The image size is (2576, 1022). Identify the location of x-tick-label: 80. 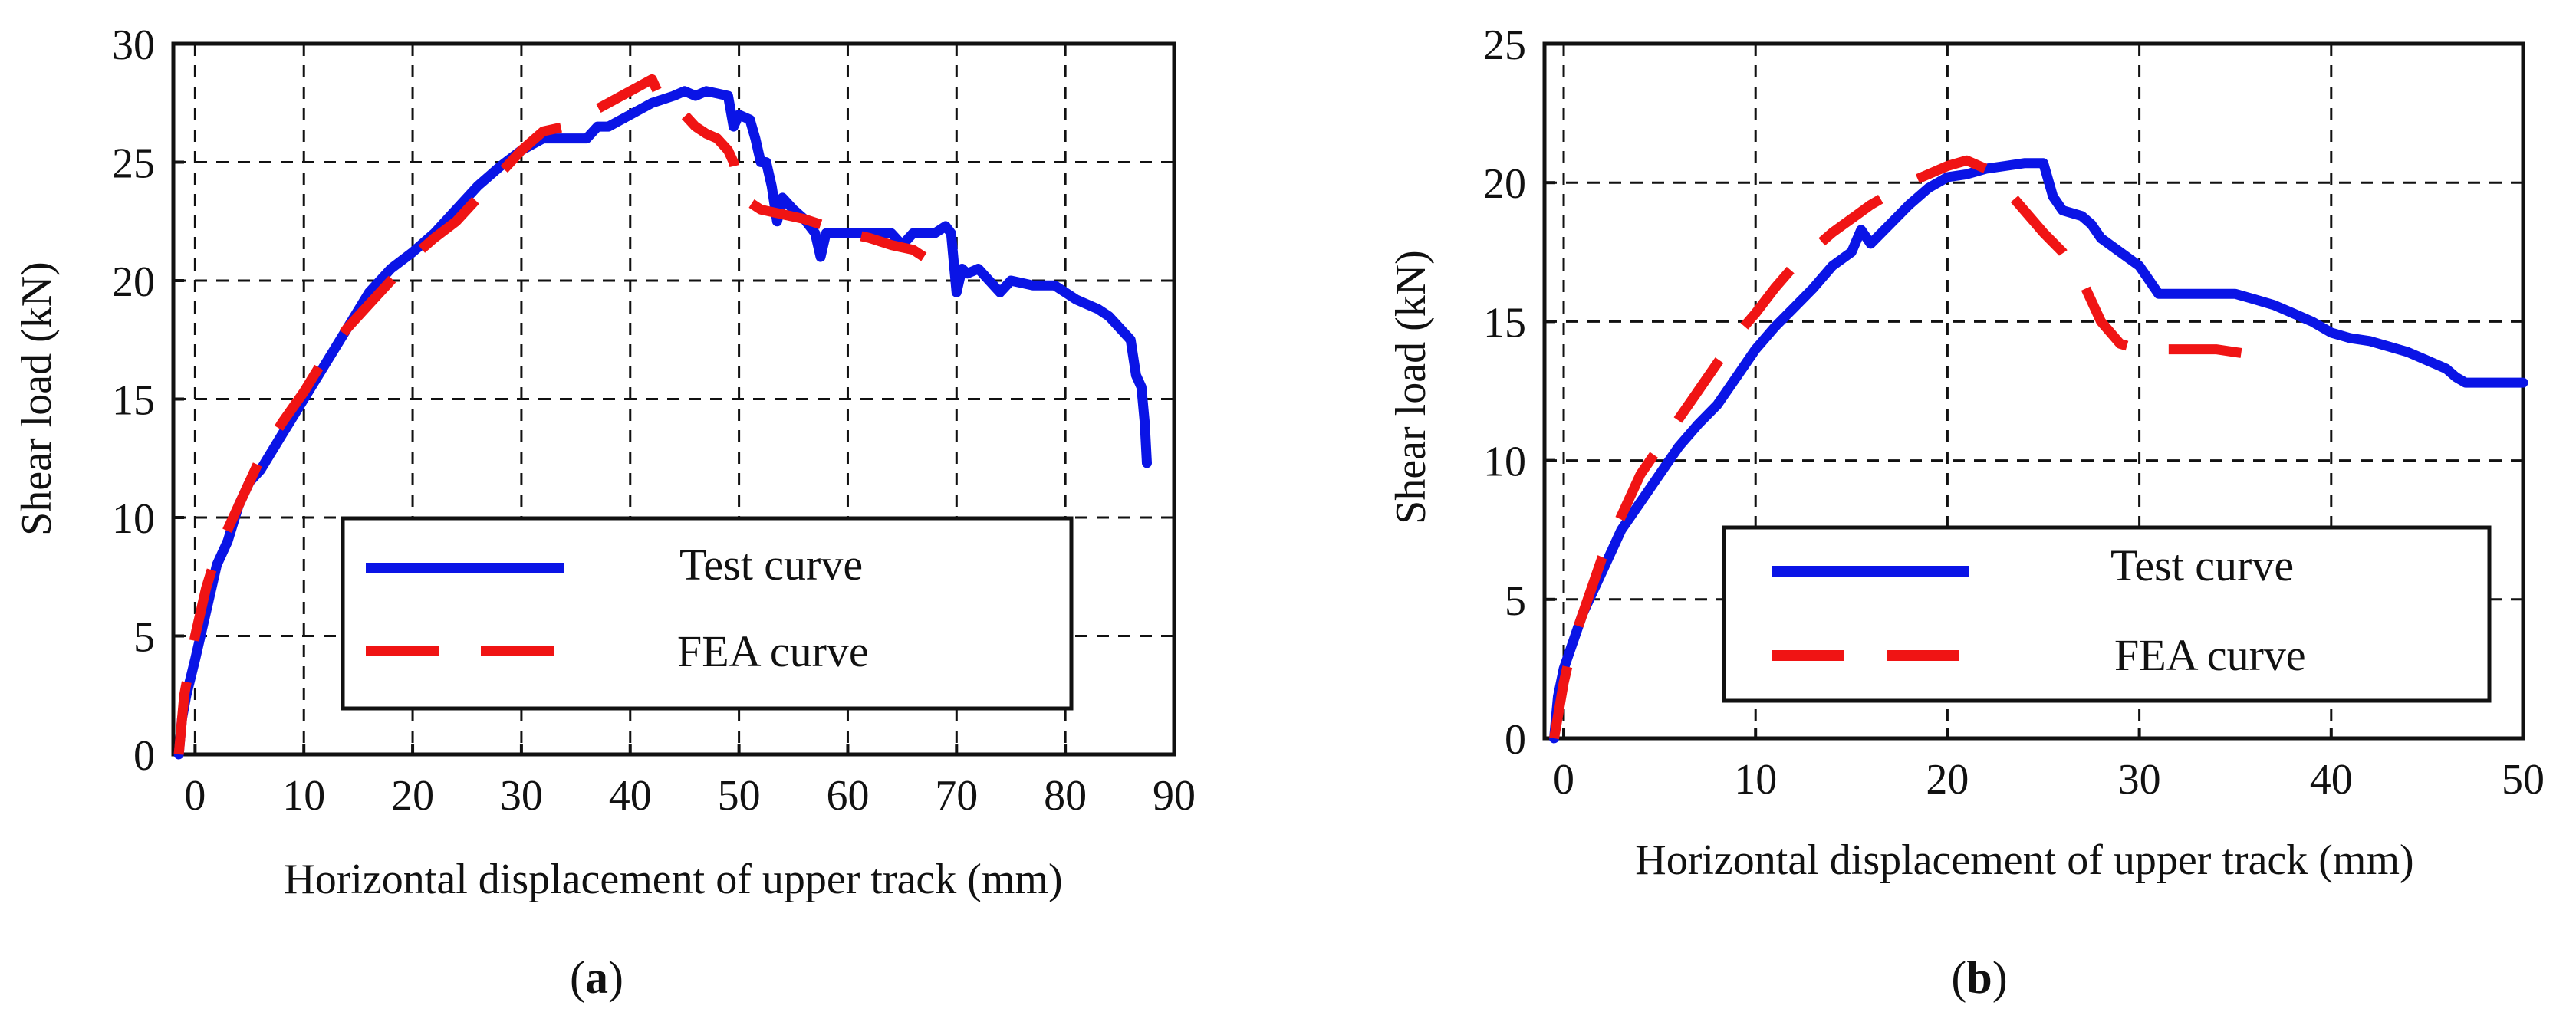
(1065, 796).